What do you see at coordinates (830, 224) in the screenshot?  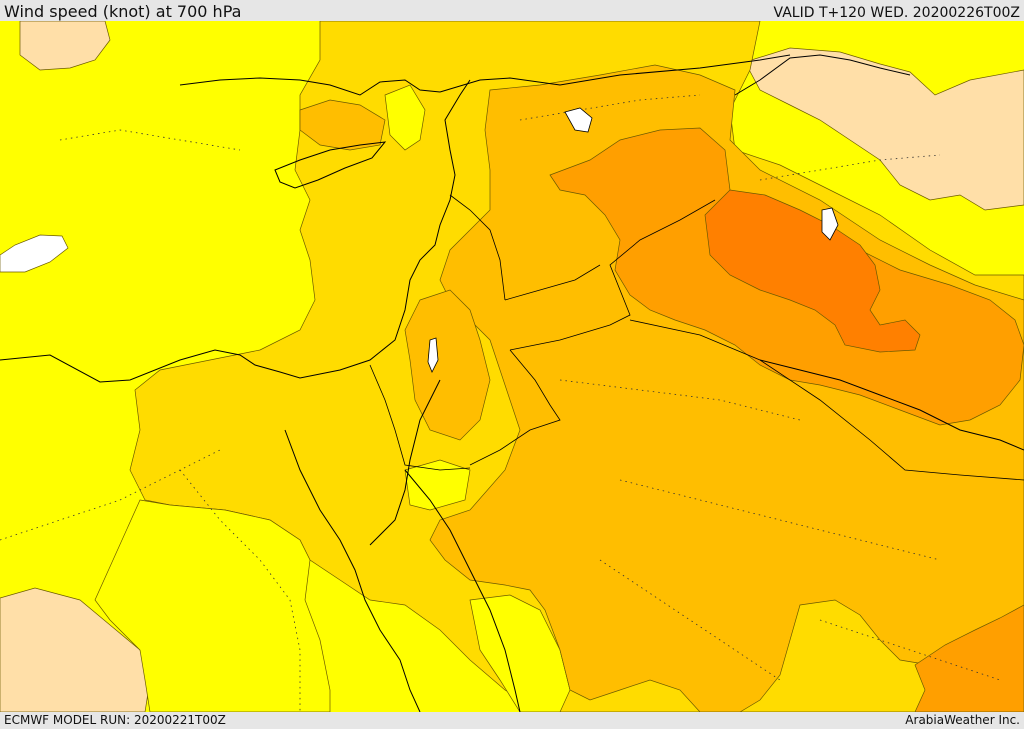 I see `lake-urmia` at bounding box center [830, 224].